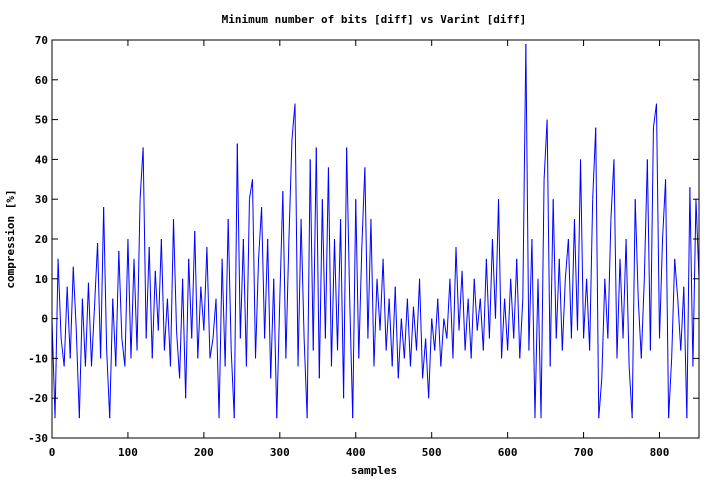 The width and height of the screenshot is (720, 485). I want to click on x-tick-label: 300, so click(280, 452).